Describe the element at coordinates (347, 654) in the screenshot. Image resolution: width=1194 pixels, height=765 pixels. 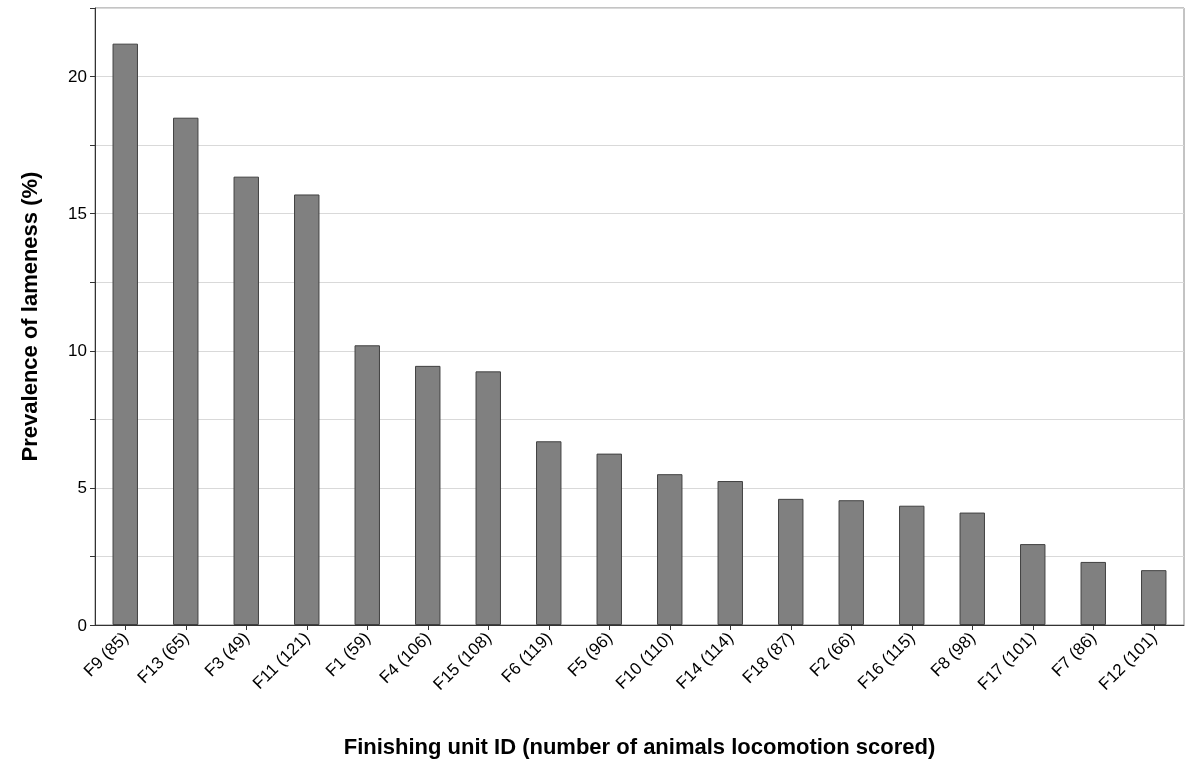
I see `x-tick-label: F1 (59)` at that location.